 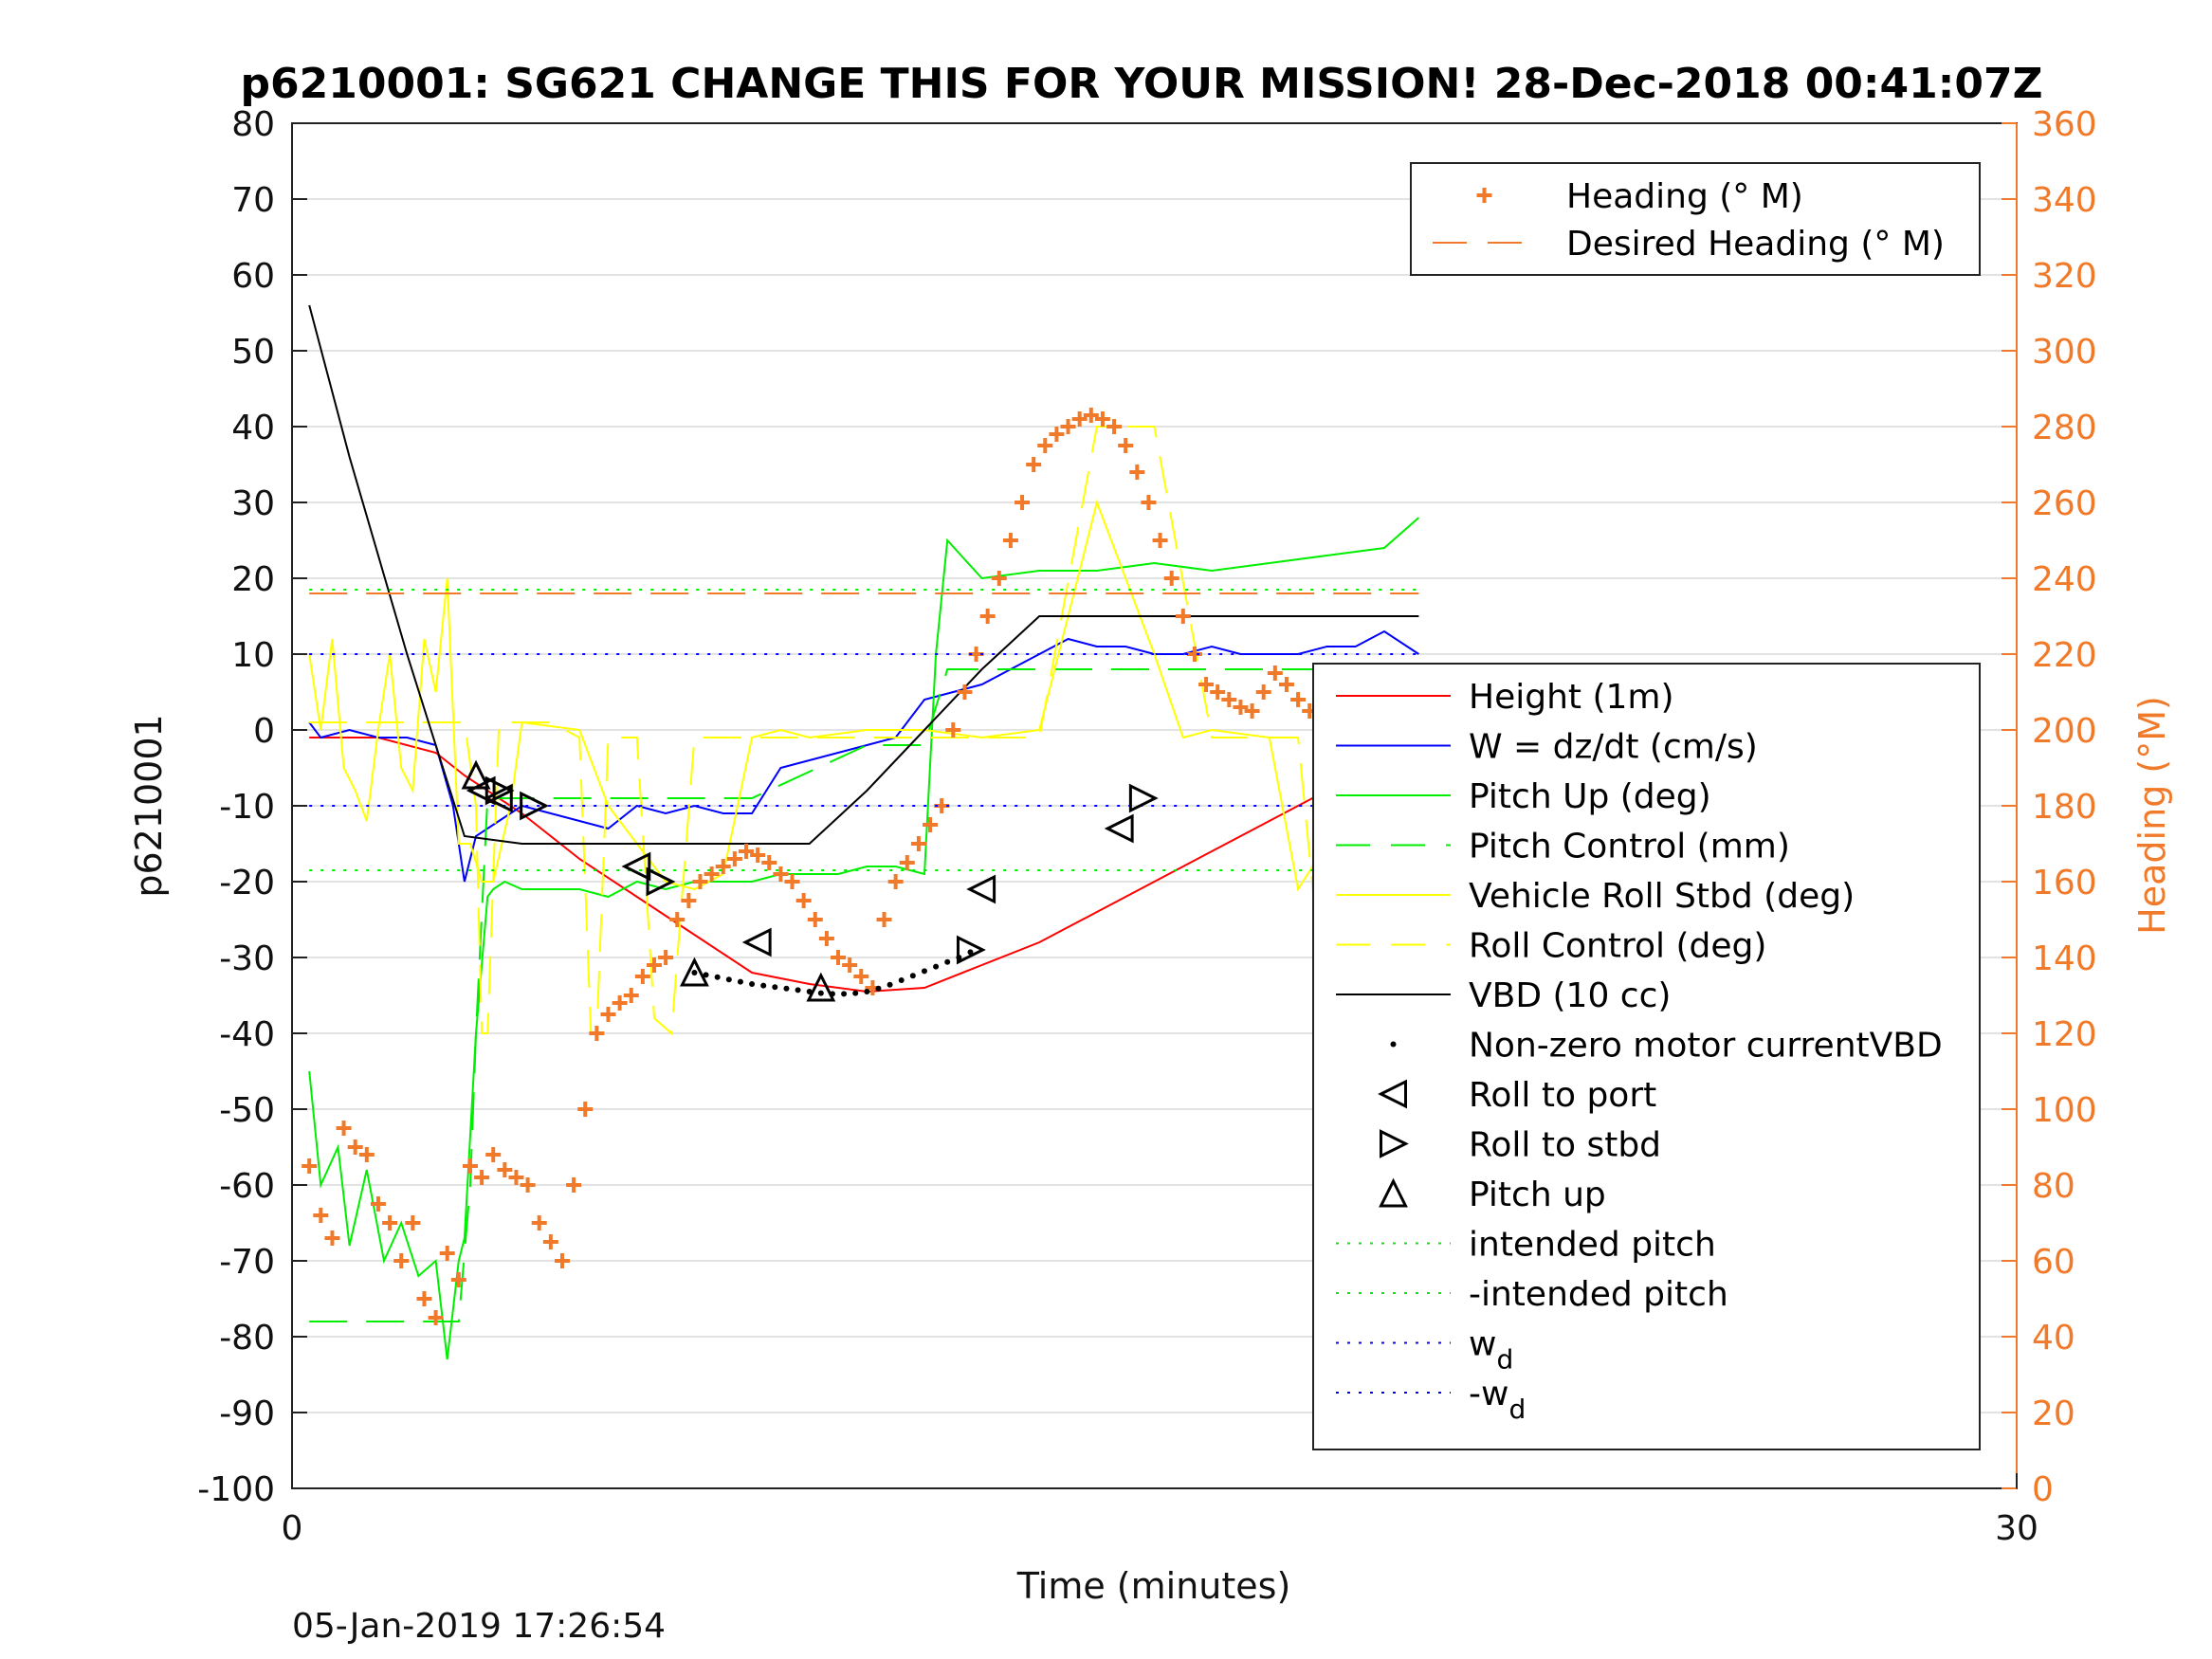 I want to click on legend-label: VBD (10 cc), so click(x=1570, y=995).